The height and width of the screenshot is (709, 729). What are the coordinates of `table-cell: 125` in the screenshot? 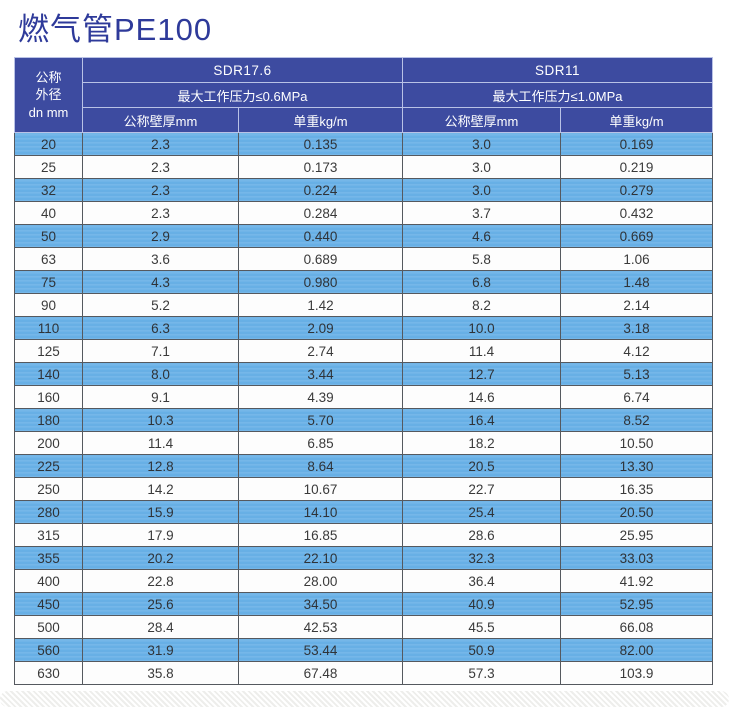 It's located at (48, 351).